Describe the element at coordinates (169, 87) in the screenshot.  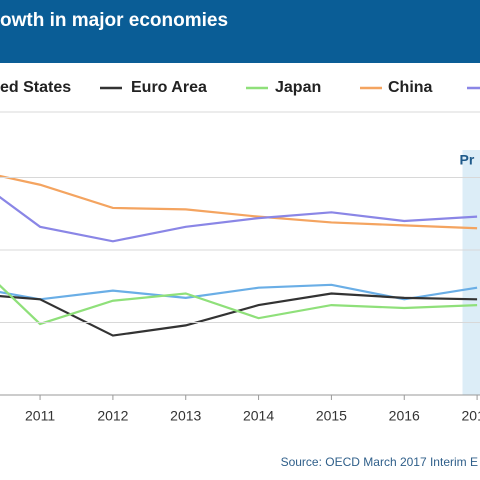
I see `legend-label: Euro Area` at that location.